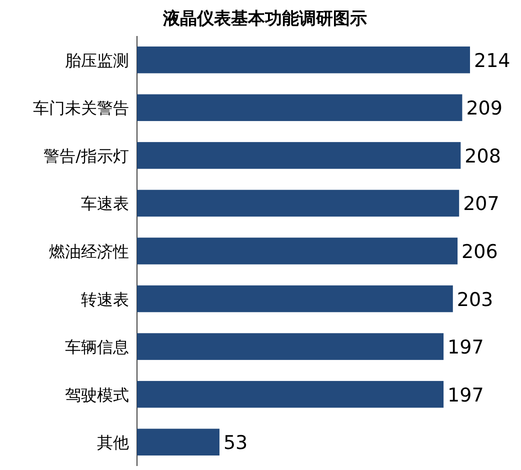 The image size is (521, 470). What do you see at coordinates (86, 156) in the screenshot?
I see `y-tick-label: 警告/指示灯` at bounding box center [86, 156].